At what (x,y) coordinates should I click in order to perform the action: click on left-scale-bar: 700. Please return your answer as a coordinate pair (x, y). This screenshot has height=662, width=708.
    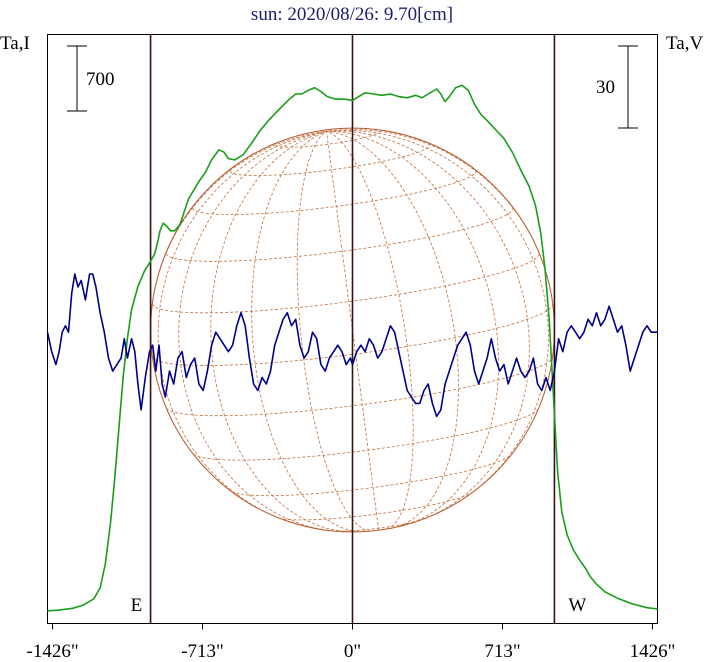
    Looking at the image, I should click on (91, 78).